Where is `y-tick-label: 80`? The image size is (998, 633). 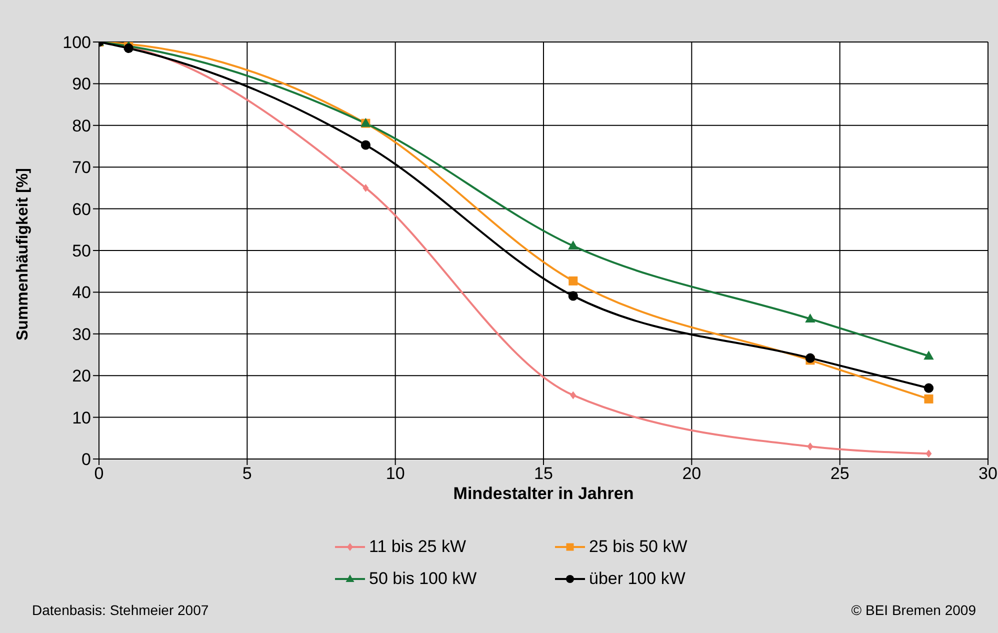 y-tick-label: 80 is located at coordinates (81, 126).